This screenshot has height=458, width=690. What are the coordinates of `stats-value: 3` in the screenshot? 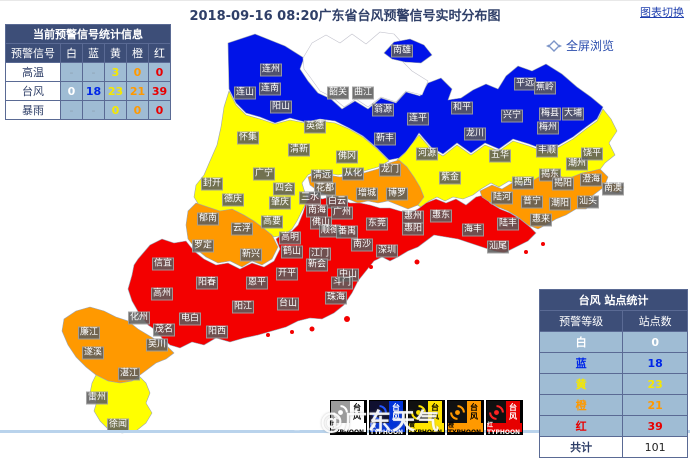 It's located at (115, 72).